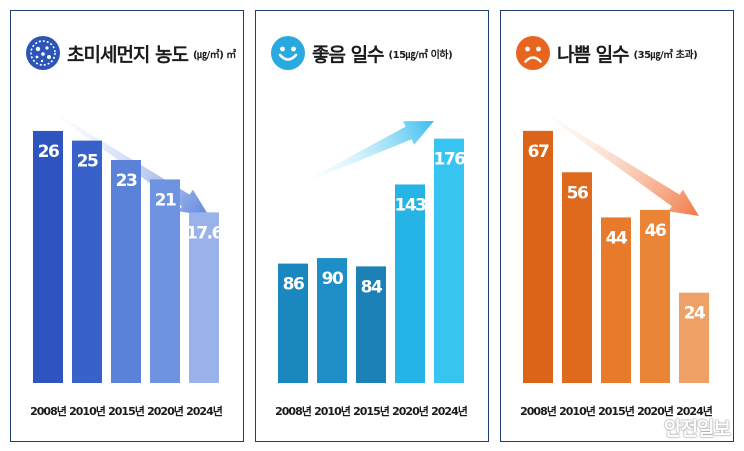 This screenshot has width=744, height=451. Describe the element at coordinates (695, 314) in the screenshot. I see `data-label: 24` at that location.